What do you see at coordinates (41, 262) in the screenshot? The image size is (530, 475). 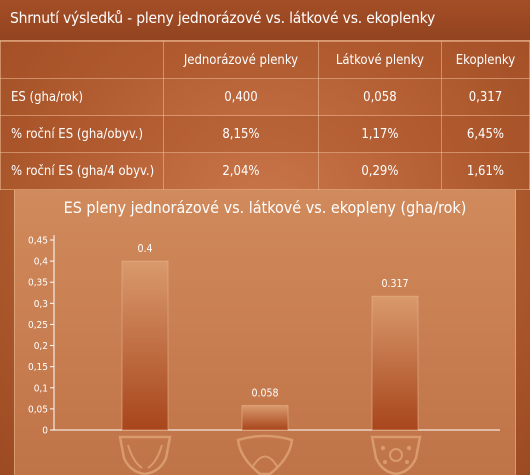 I see `y-tick-label: 0,4` at bounding box center [41, 262].